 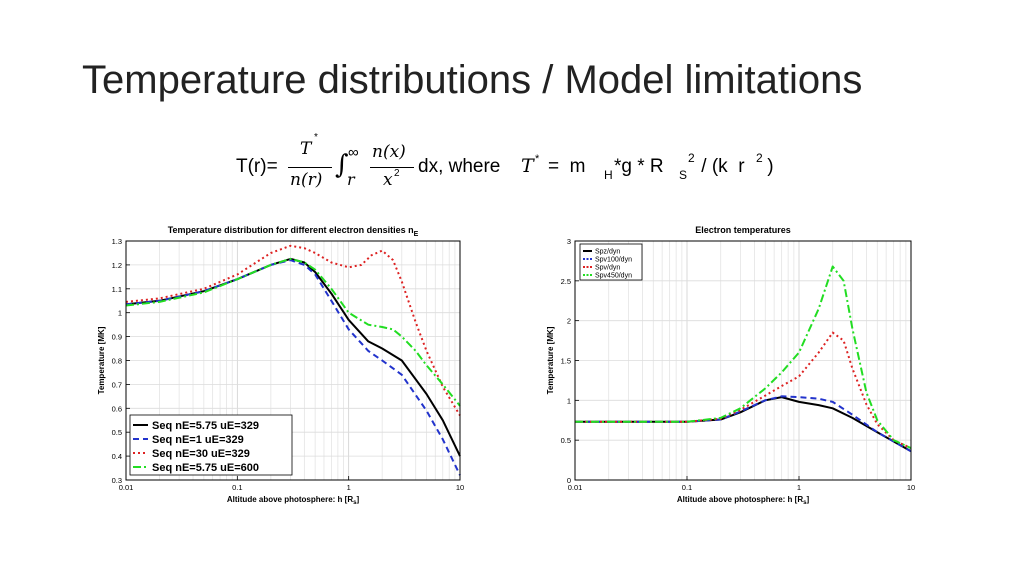 I want to click on formula-sup-2a: 2, so click(x=691, y=158).